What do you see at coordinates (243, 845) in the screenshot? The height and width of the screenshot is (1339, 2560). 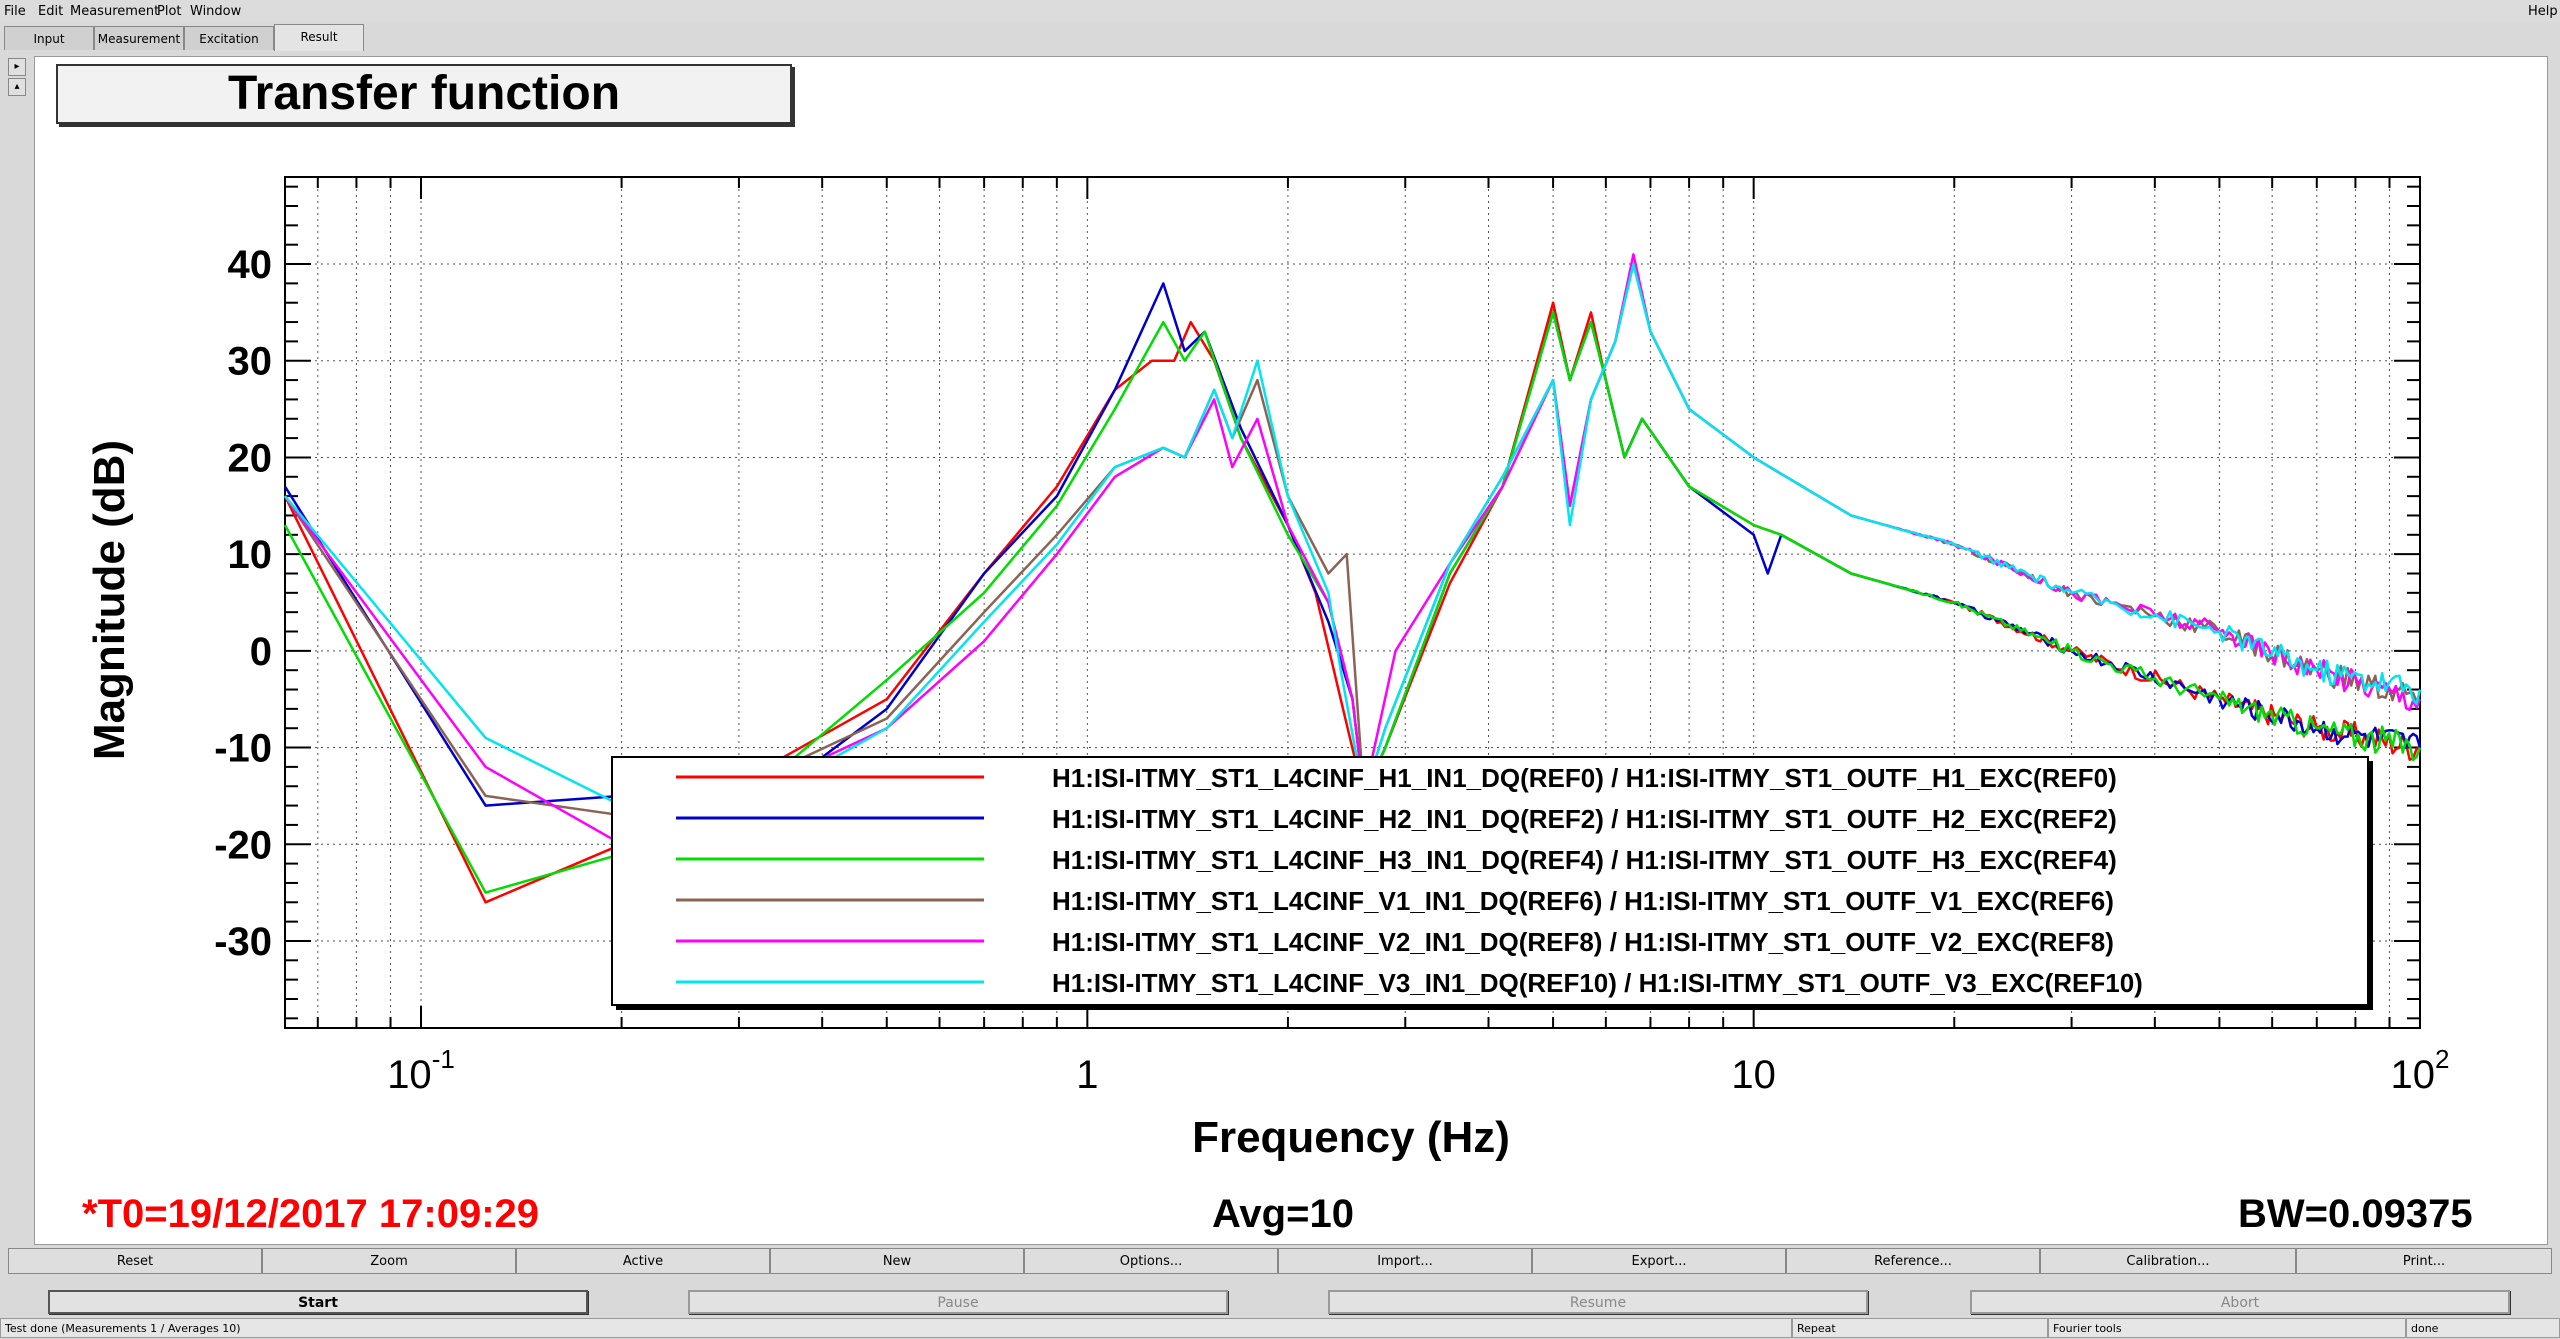 I see `y-tick-label: -20` at bounding box center [243, 845].